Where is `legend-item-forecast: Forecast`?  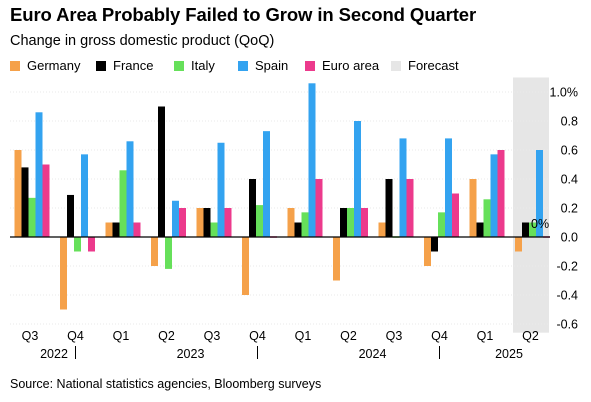
legend-item-forecast: Forecast is located at coordinates (425, 65).